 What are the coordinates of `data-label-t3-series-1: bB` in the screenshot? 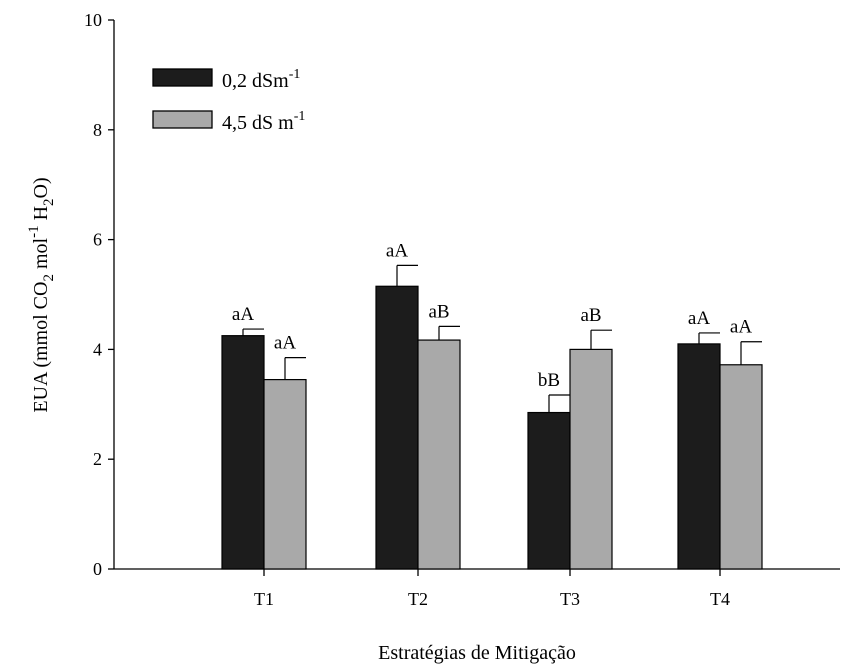 It's located at (549, 380).